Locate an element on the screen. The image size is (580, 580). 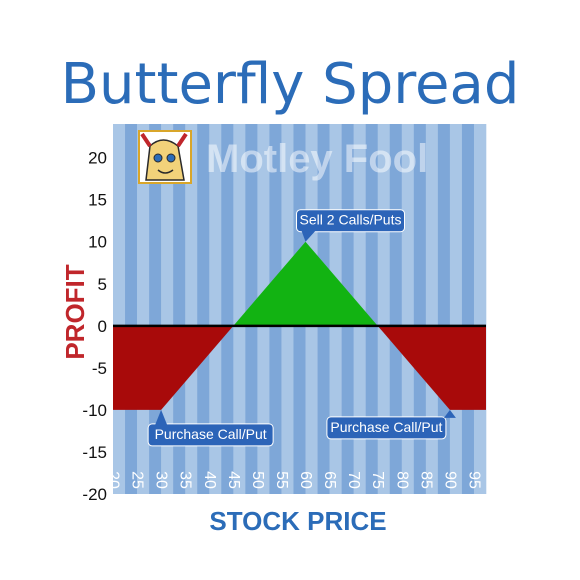
y-tick-label: 0 is located at coordinates (102, 326).